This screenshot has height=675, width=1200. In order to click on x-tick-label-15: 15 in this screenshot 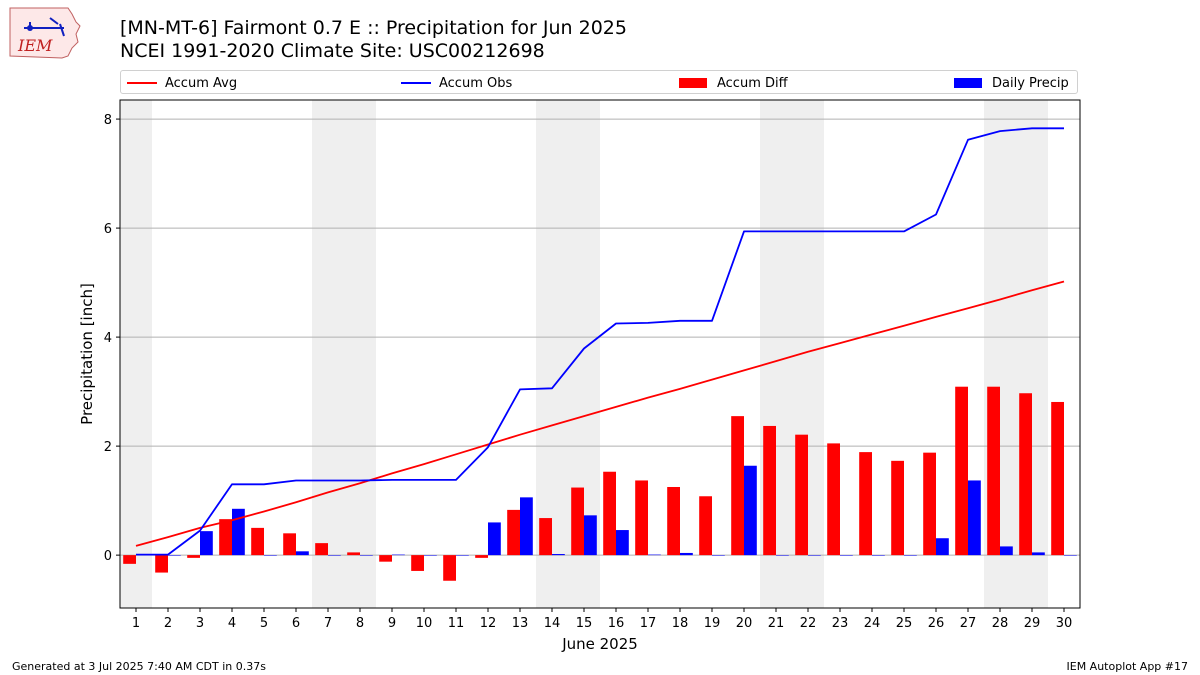, I will do `click(584, 623)`.